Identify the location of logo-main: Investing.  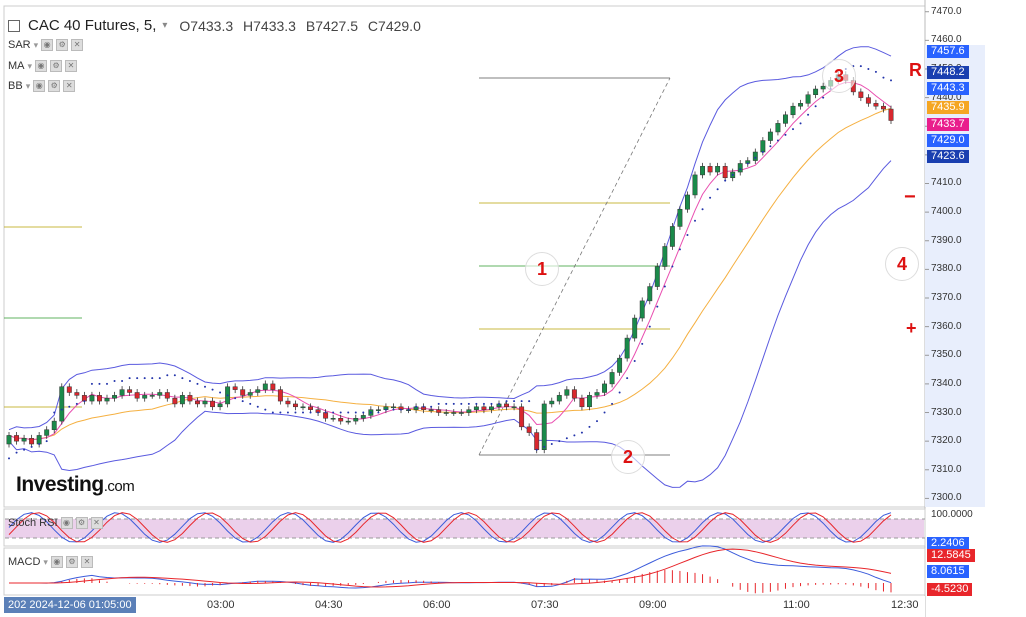
(60, 484).